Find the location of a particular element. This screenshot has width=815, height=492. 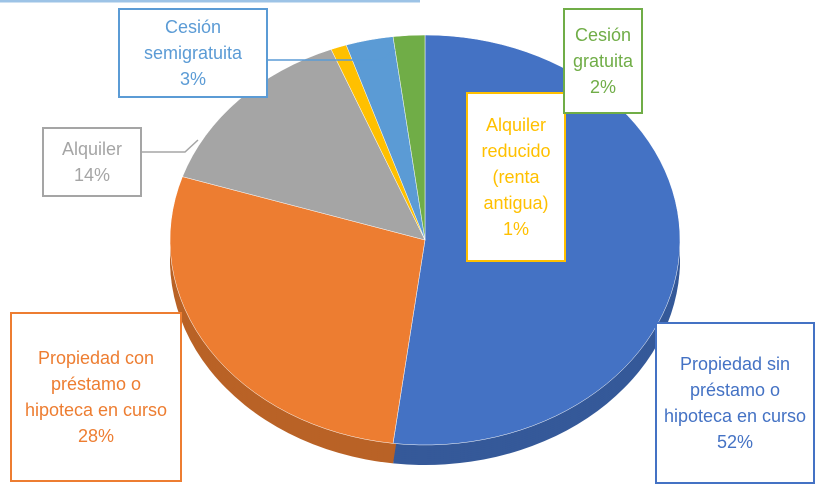

label-value: 52% is located at coordinates (735, 442).